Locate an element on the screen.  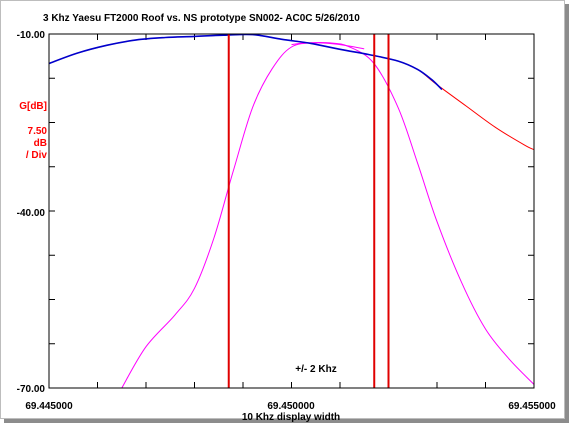
y-tick-label-bottom: -70.00 is located at coordinates (31, 389).